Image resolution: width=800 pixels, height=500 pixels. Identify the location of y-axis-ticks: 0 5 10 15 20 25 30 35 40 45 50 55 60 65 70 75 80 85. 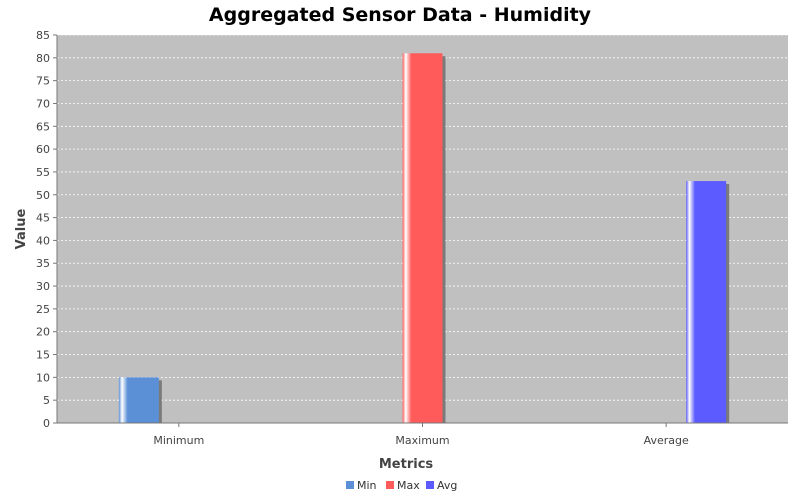
(46, 229).